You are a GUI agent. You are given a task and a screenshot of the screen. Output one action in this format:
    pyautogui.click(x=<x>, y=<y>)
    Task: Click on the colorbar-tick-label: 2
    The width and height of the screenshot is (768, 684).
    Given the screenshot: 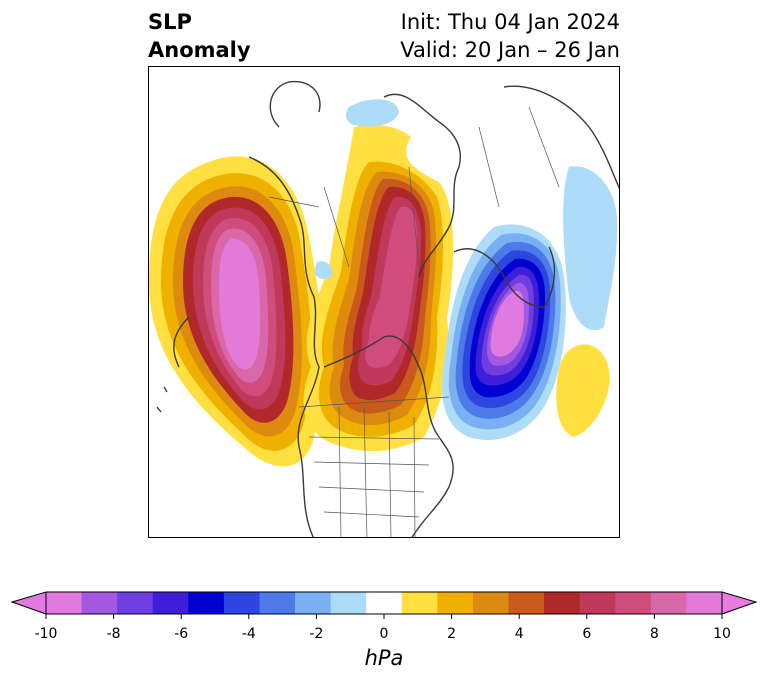 What is the action you would take?
    pyautogui.click(x=452, y=634)
    